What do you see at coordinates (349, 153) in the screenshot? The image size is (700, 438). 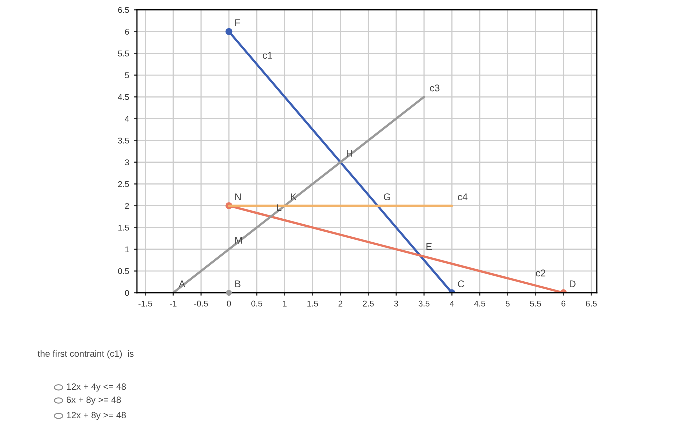 I see `annotation: H` at bounding box center [349, 153].